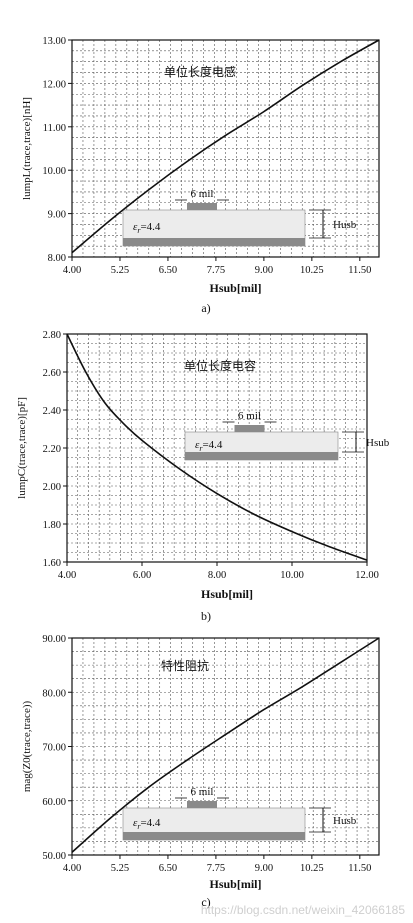  I want to click on y-tick-label: 12.00, so click(54, 84).